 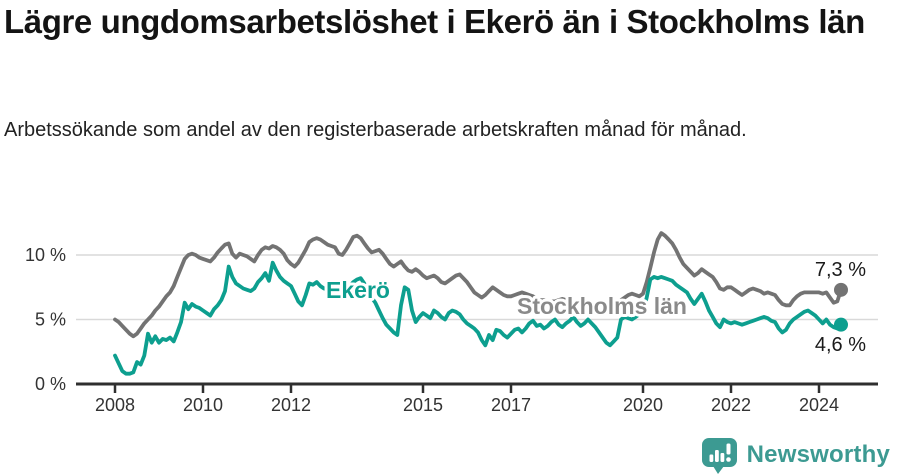 What do you see at coordinates (719, 456) in the screenshot?
I see `newsworthy-logo-icon` at bounding box center [719, 456].